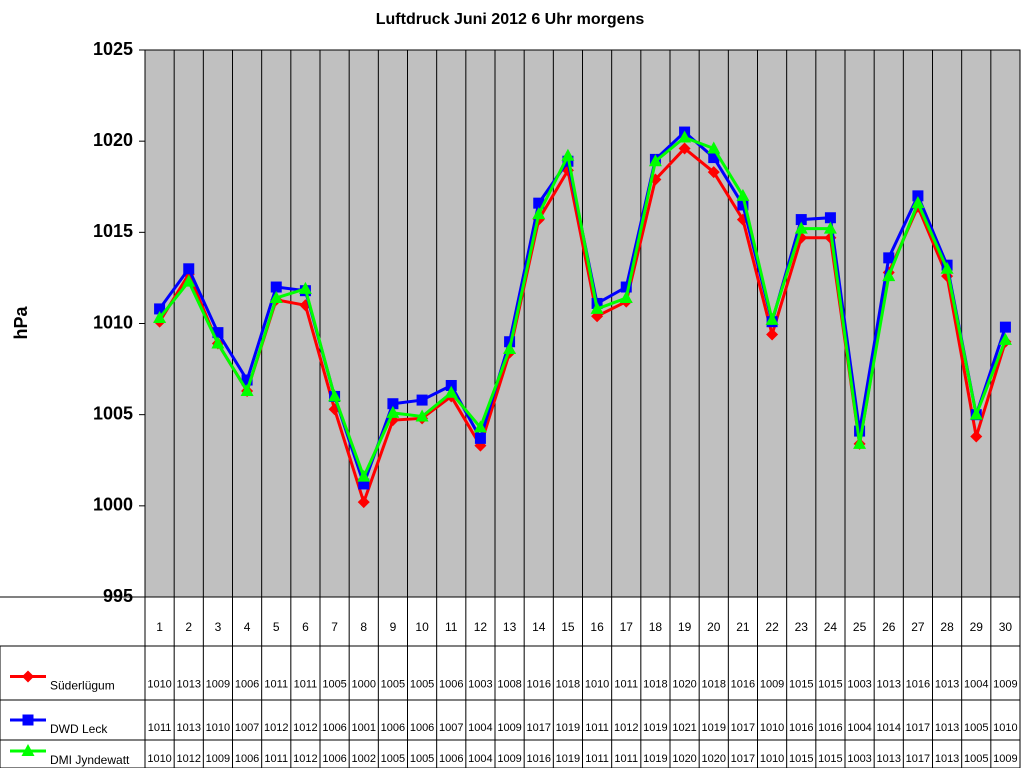 The image size is (1024, 768). Describe the element at coordinates (947, 627) in the screenshot. I see `x-tick-label: 28` at that location.